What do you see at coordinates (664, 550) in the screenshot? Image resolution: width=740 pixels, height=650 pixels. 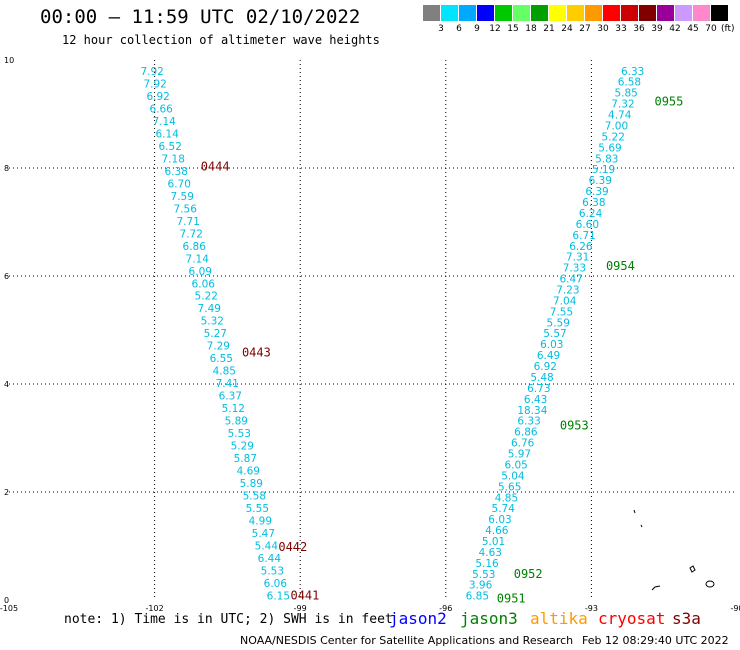 I see `coastline-fragment` at bounding box center [664, 550].